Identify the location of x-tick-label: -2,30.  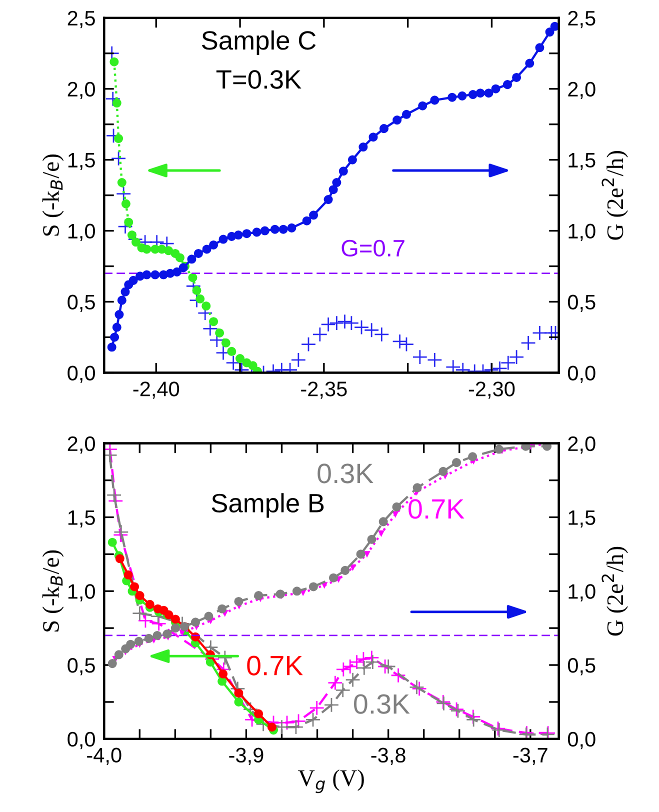
(491, 390).